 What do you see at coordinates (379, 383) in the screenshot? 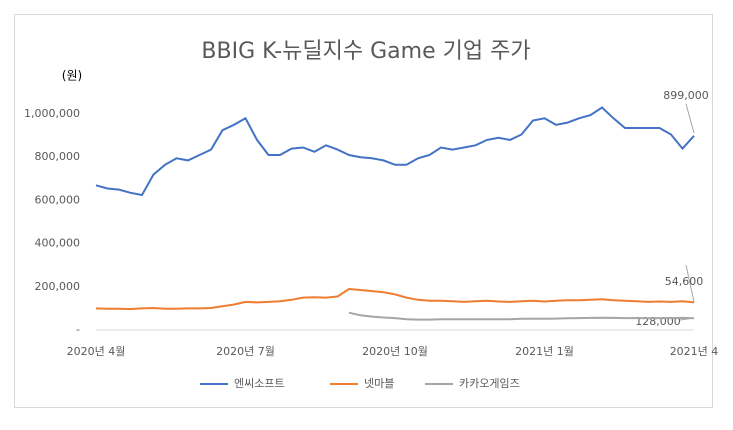
I see `legend-label: 넷마블` at bounding box center [379, 383].